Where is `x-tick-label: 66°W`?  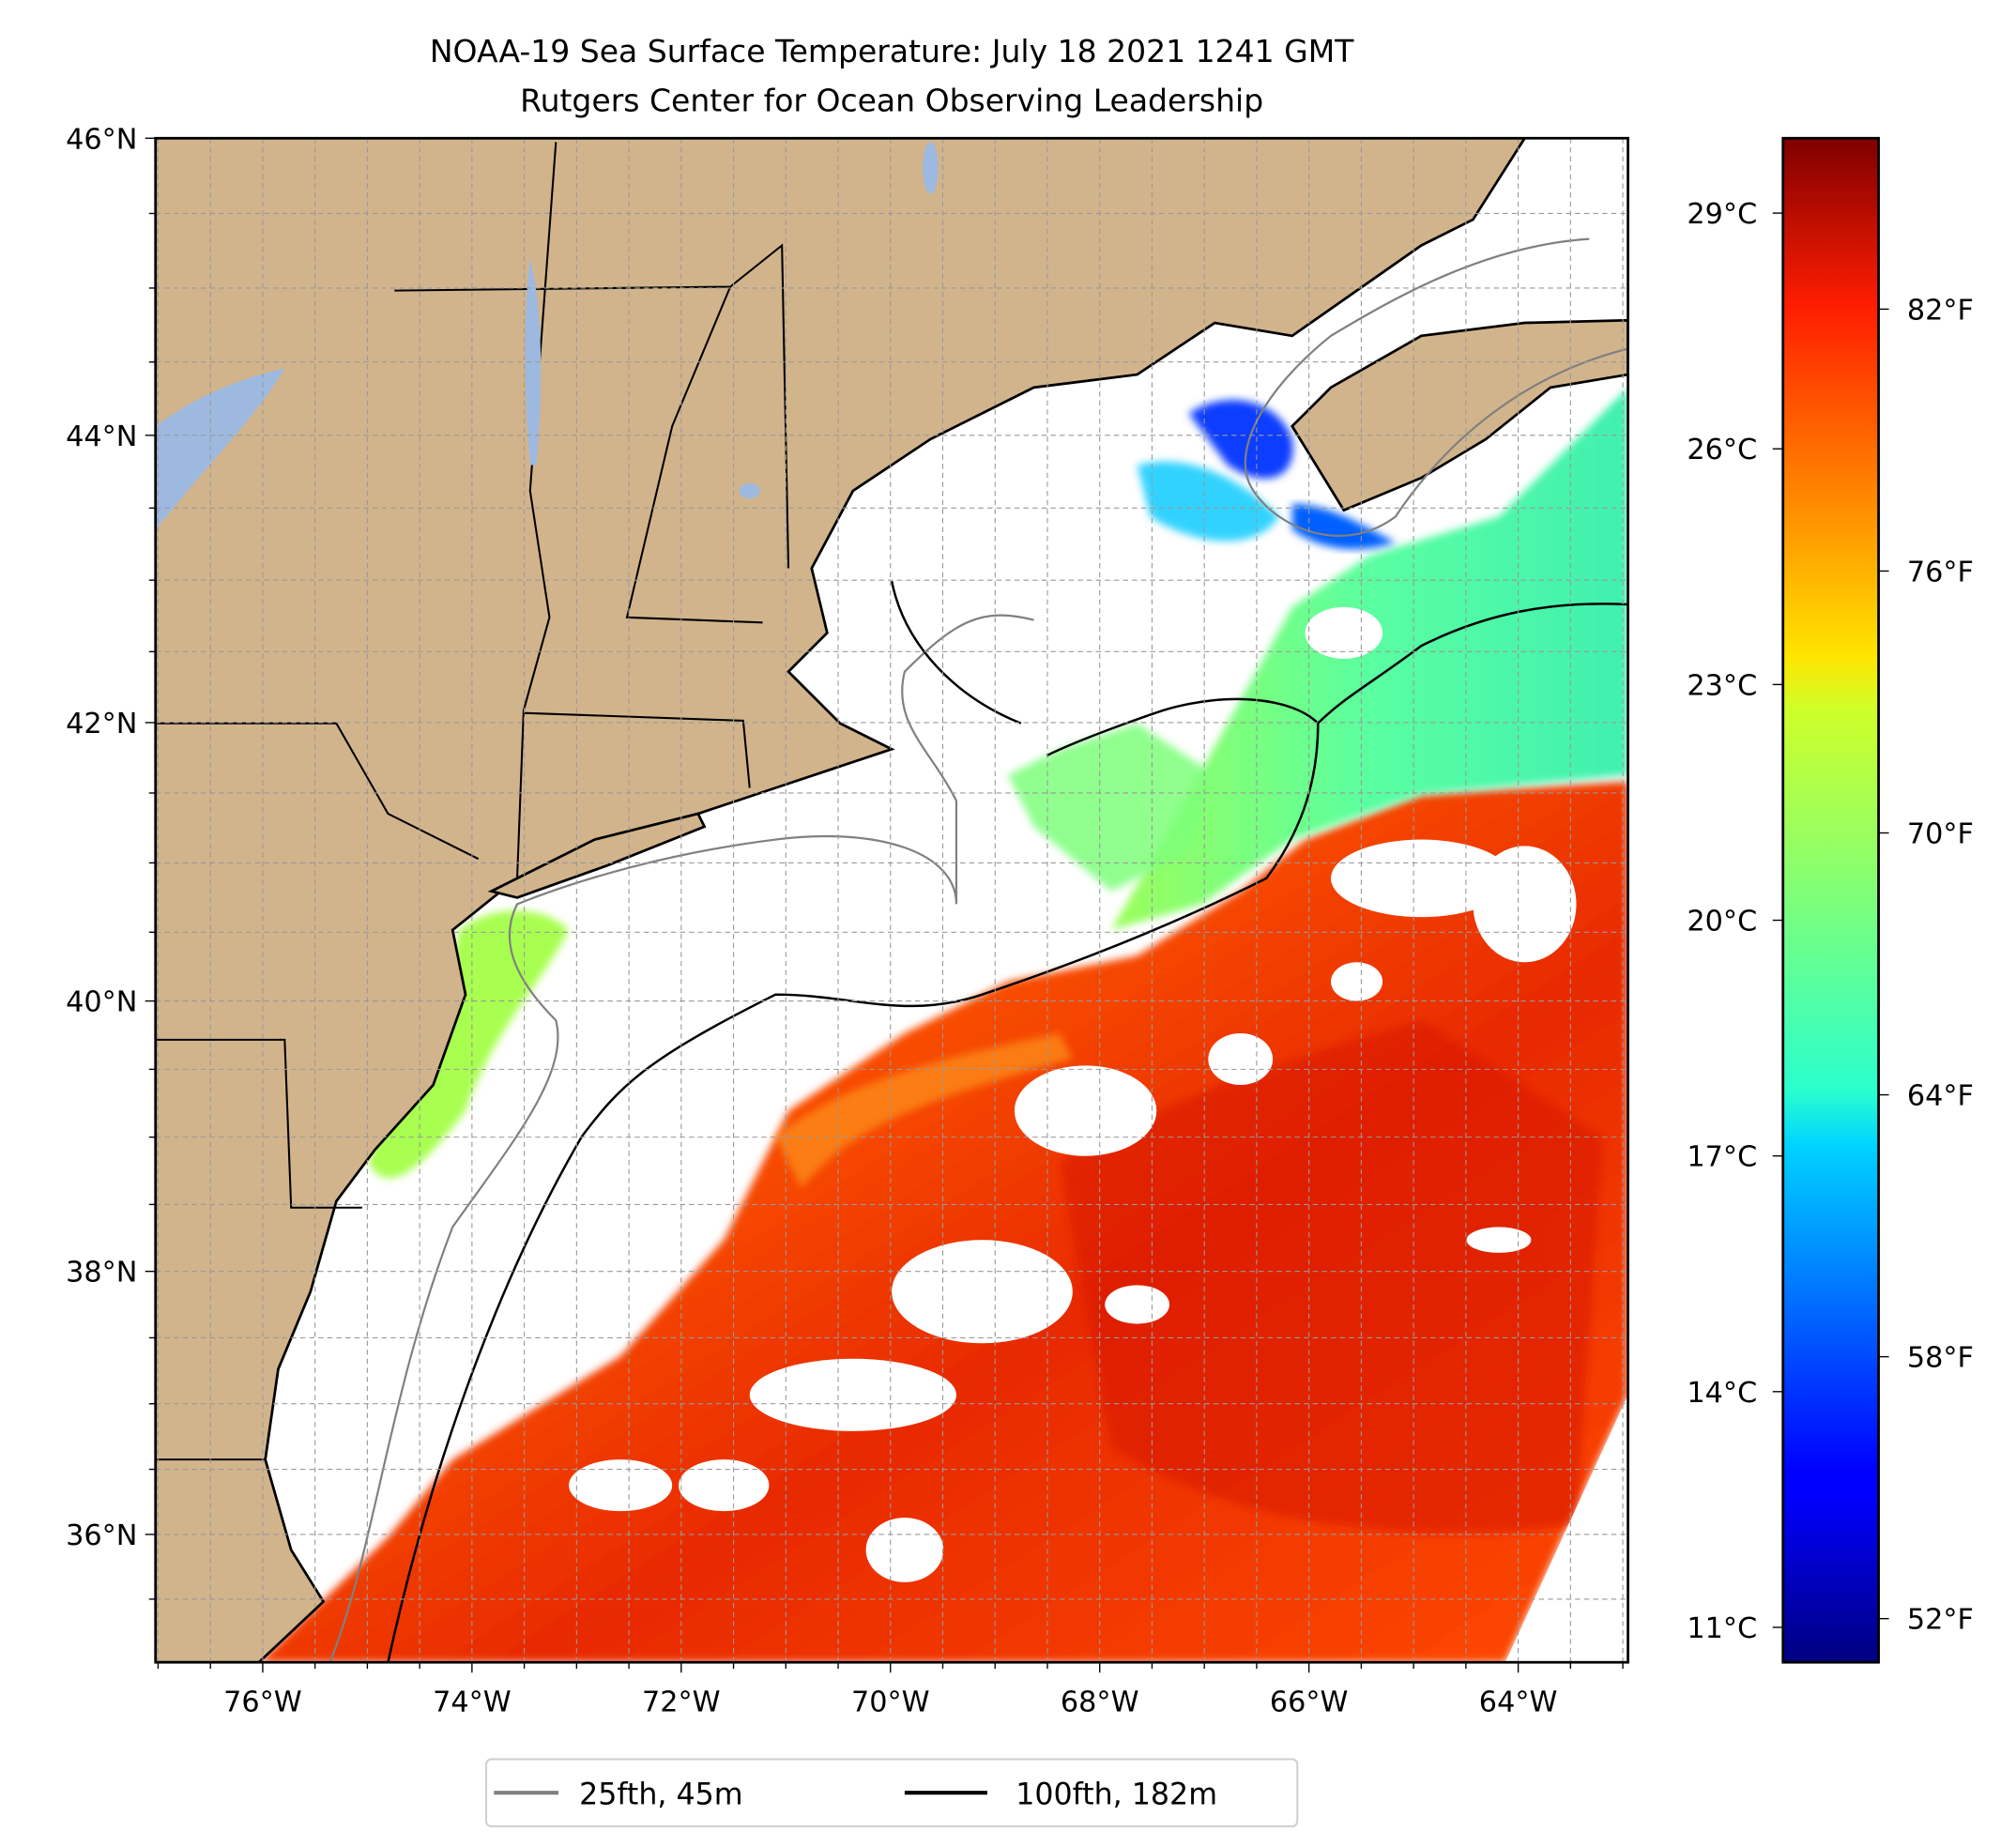
x-tick-label: 66°W is located at coordinates (1309, 1702).